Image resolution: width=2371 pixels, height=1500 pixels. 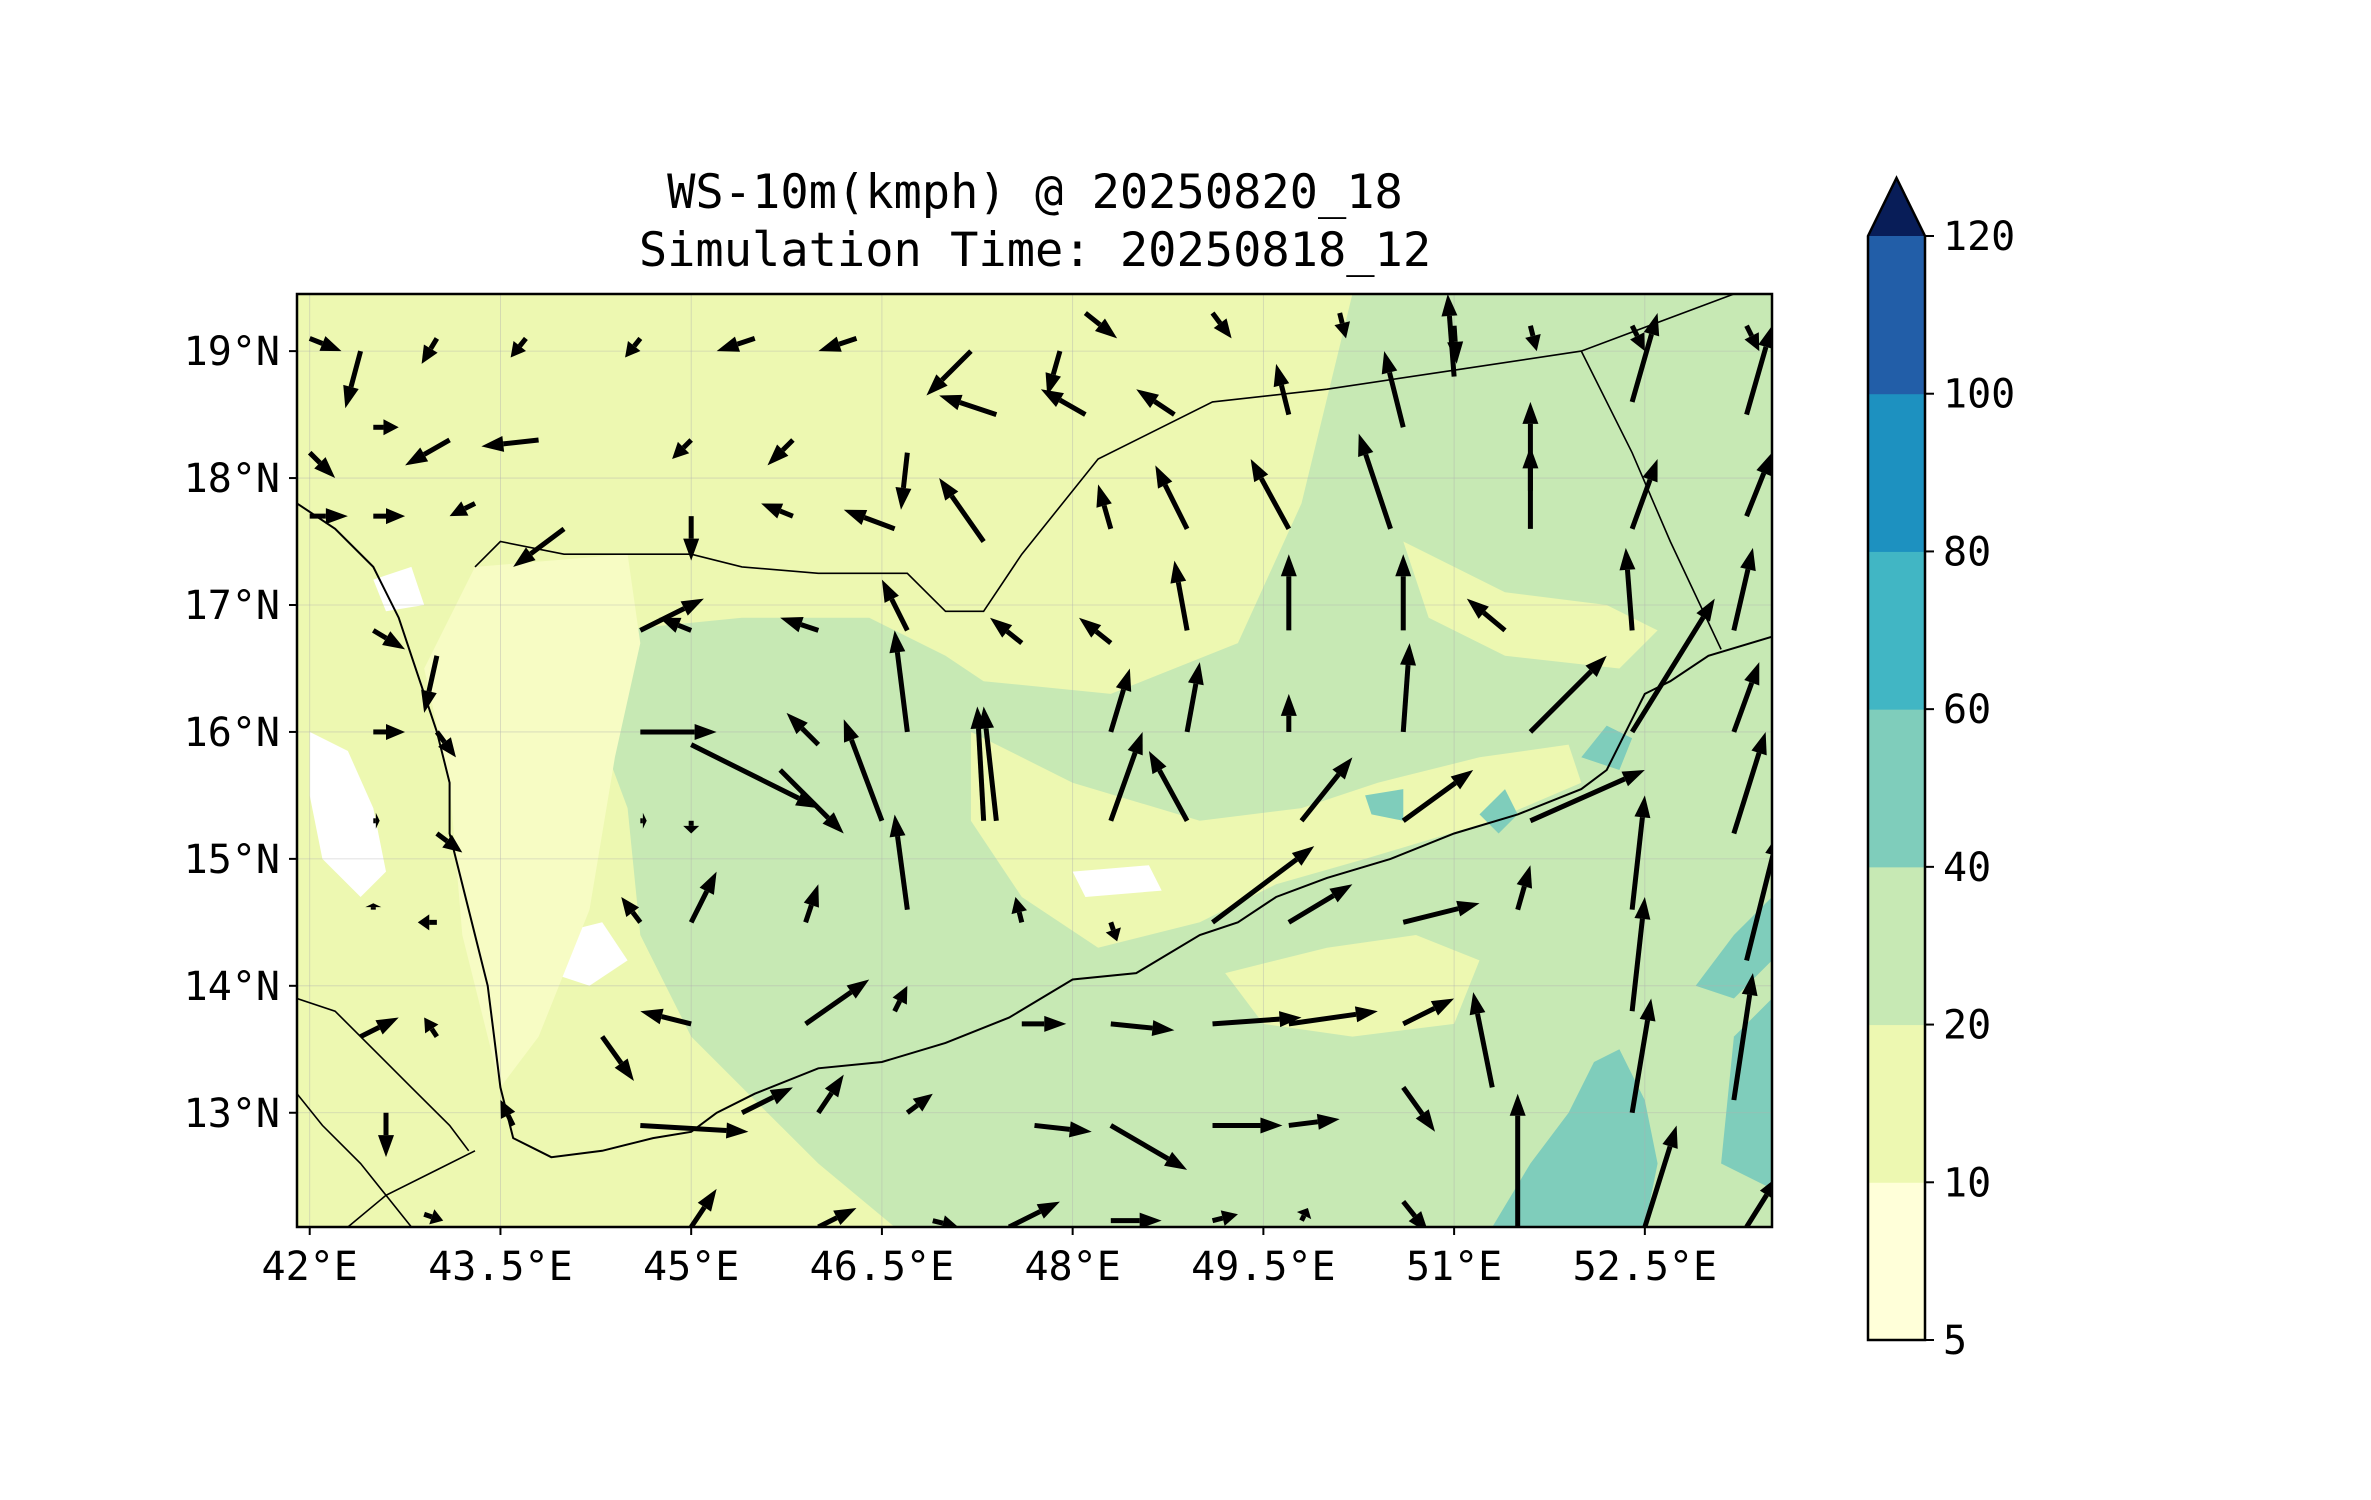 I want to click on x-tick-label: 51°E, so click(x=1454, y=1267).